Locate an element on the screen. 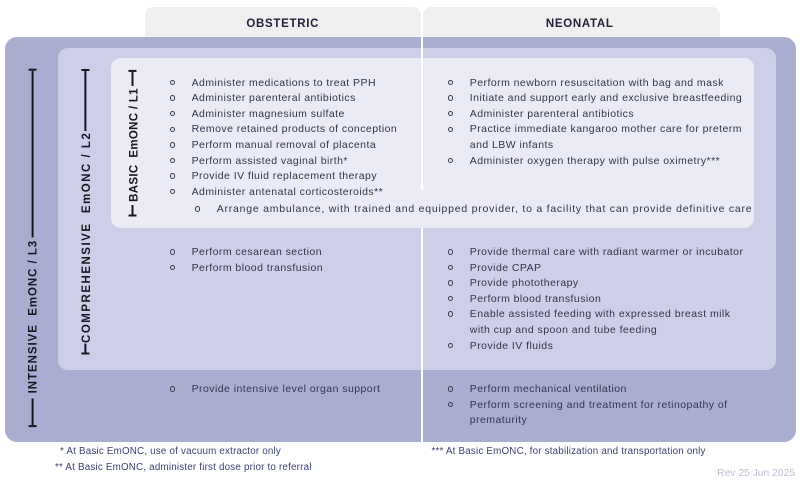 This screenshot has height=481, width=800. svg-text: BASIC EmONC / L1 is located at coordinates (134, 145).